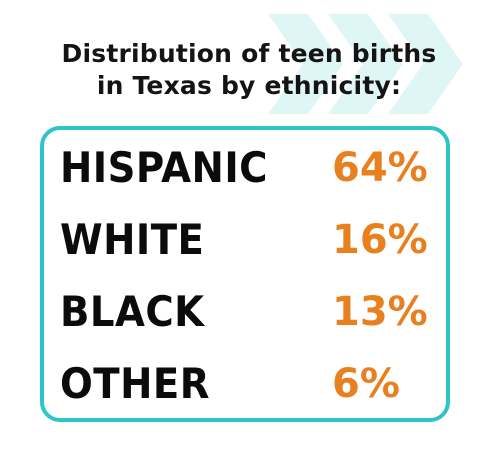 Image resolution: width=498 pixels, height=460 pixels. I want to click on title-line-2: in Texas by ethnicity:, so click(249, 85).